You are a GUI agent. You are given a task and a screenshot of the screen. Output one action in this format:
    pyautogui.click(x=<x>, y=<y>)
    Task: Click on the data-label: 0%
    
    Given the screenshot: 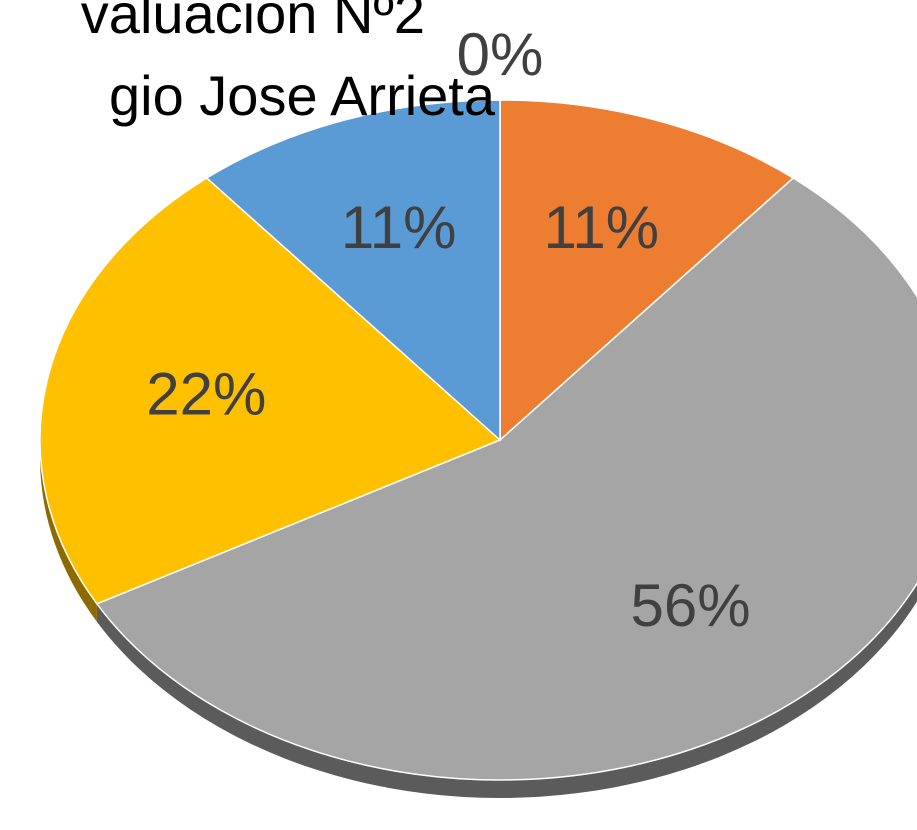 What is the action you would take?
    pyautogui.click(x=500, y=54)
    